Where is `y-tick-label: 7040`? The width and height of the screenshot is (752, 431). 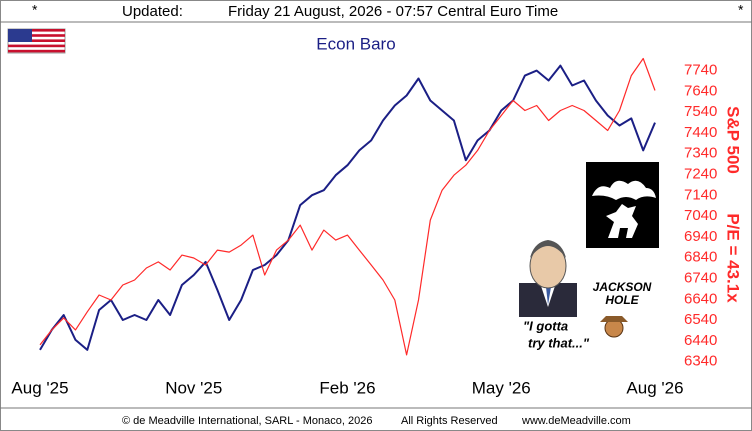
y-tick-label: 7040 is located at coordinates (700, 215).